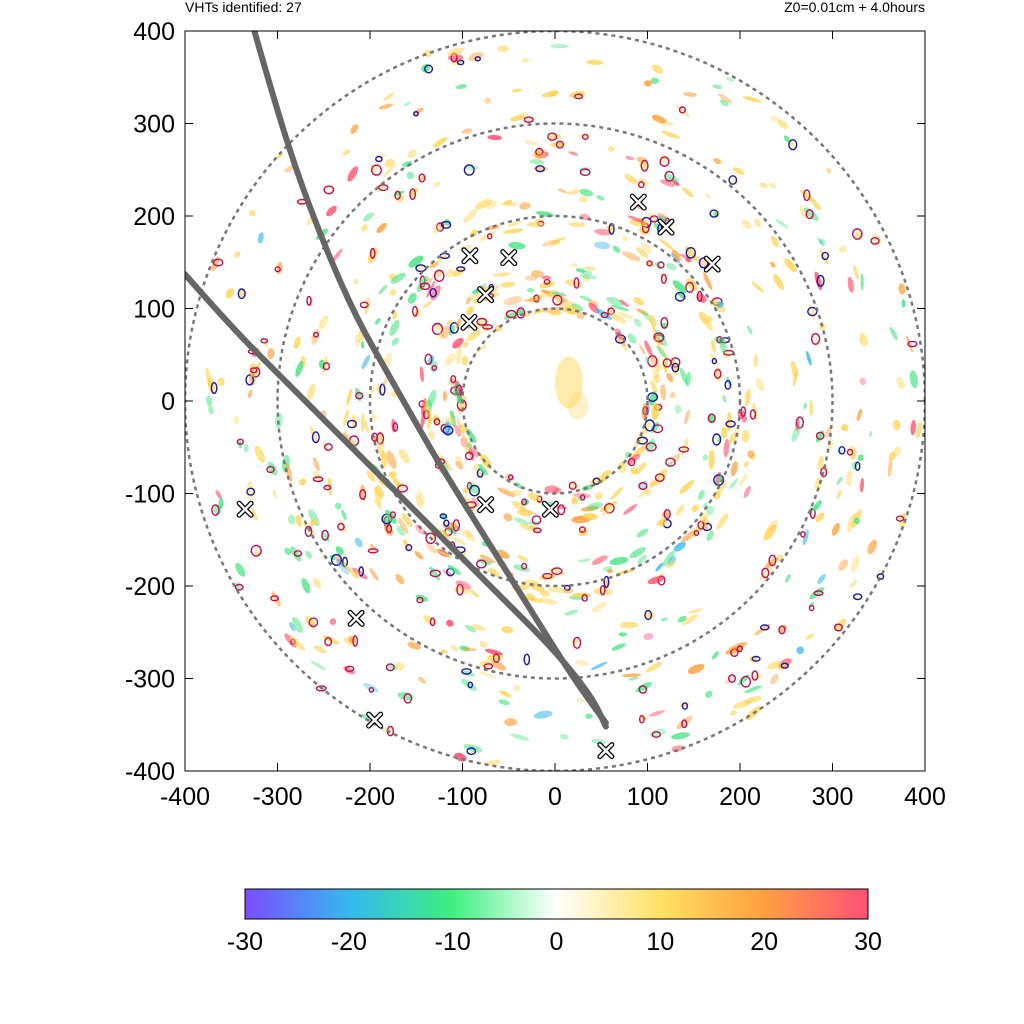 The image size is (1024, 1024). I want to click on colorbar-tick-label: -30, so click(245, 942).